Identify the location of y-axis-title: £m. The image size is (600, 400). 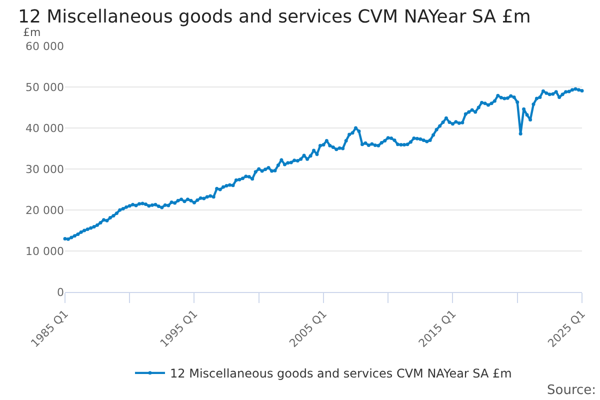
(32, 32).